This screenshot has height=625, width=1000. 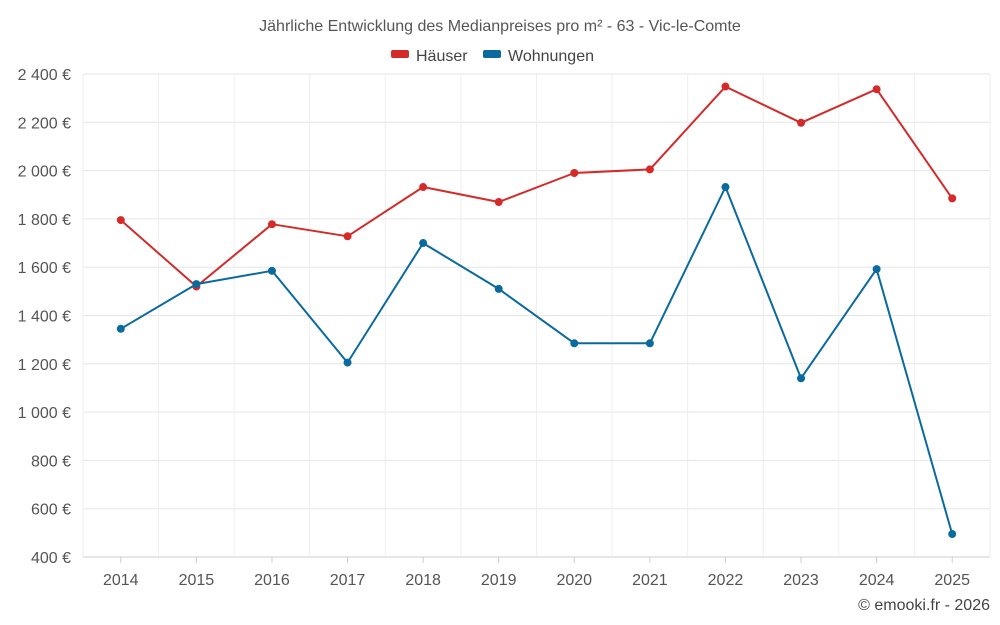 I want to click on y-tick-label: 1 200 €, so click(x=44, y=365).